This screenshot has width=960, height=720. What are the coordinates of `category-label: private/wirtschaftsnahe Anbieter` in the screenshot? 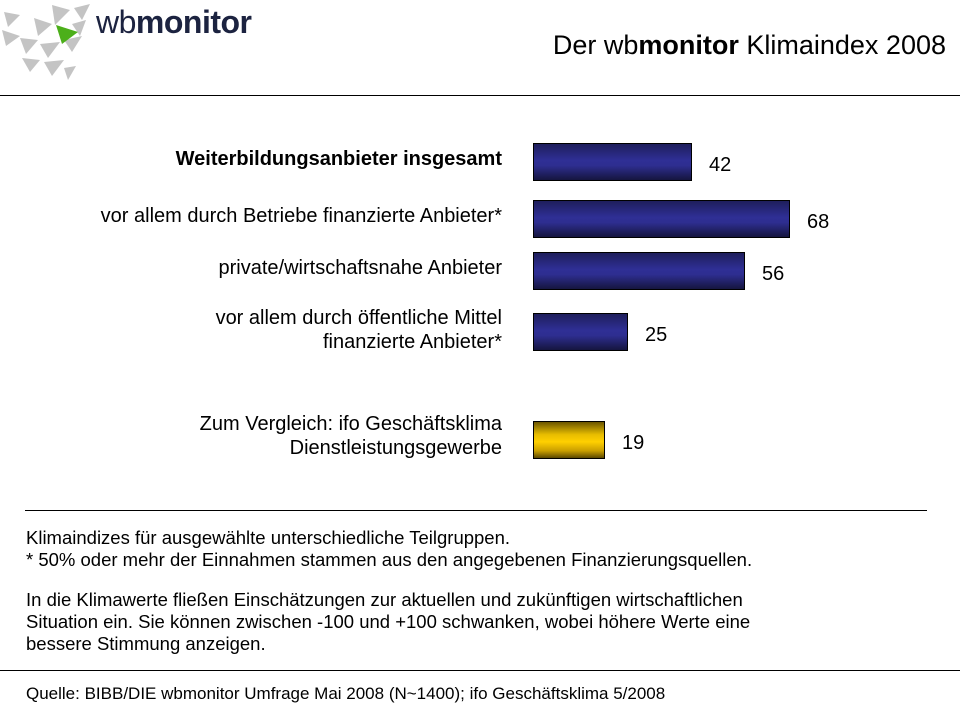 It's located at (361, 268).